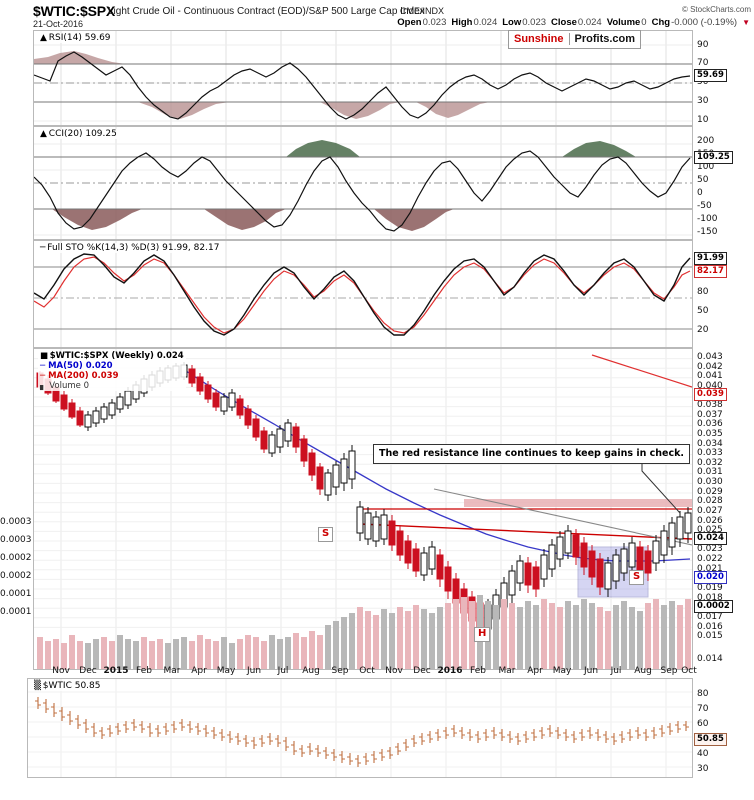  I want to click on price-ytick-16: 0.027, so click(710, 511).